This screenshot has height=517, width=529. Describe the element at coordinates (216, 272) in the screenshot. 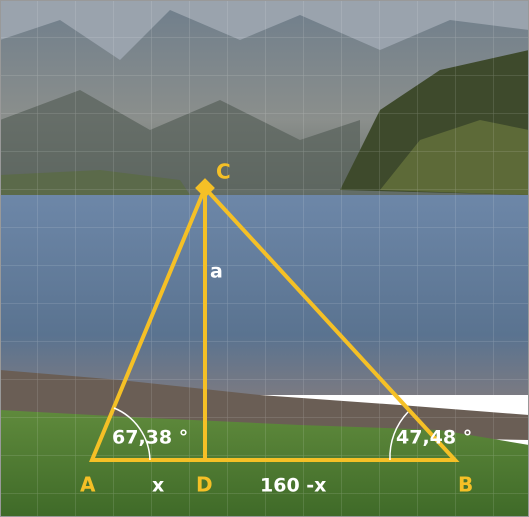

I see `segment-label: a` at that location.